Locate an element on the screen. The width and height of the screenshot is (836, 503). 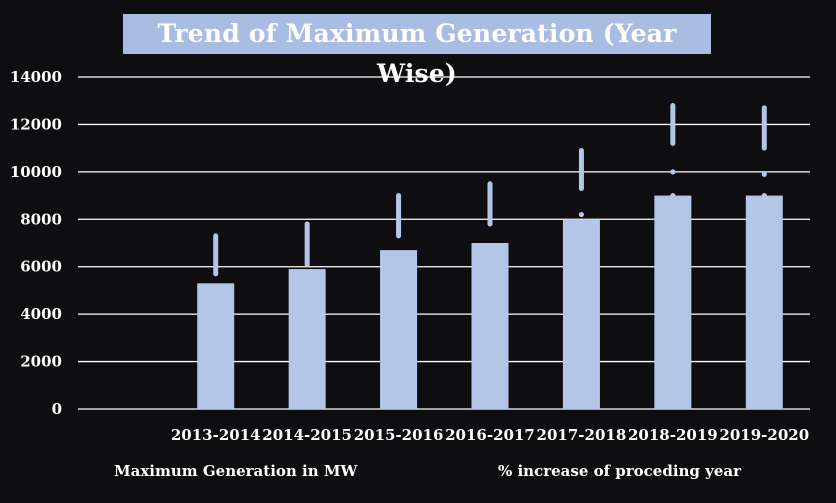
legend-entry-percent-increase: % increase of proceding year is located at coordinates (620, 471).